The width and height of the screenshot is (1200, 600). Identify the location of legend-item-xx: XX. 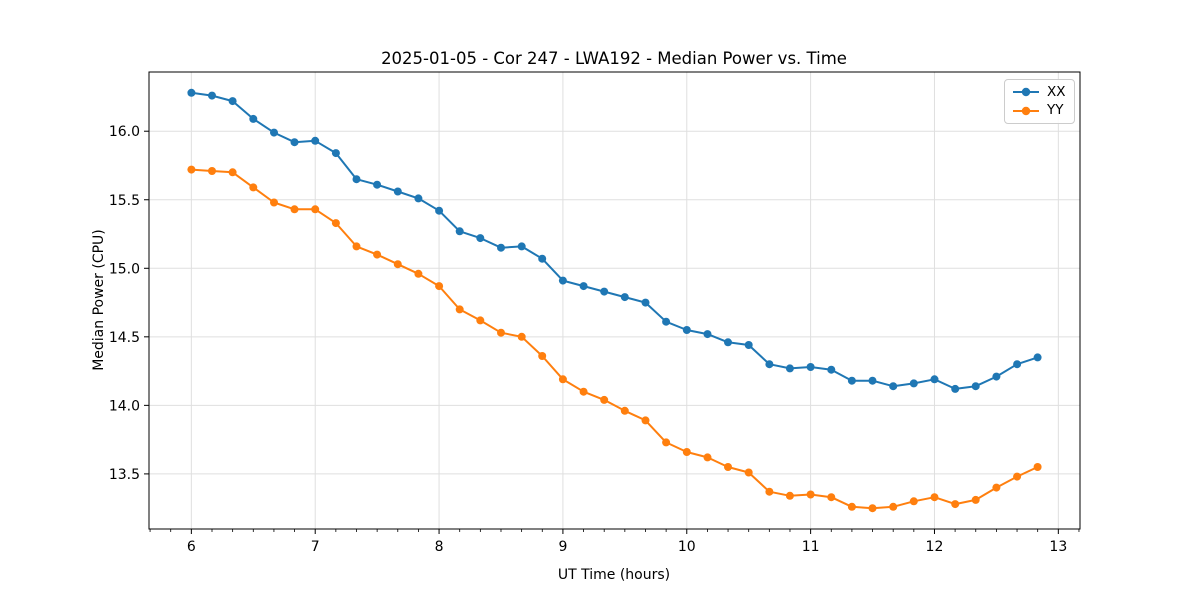
(1039, 92).